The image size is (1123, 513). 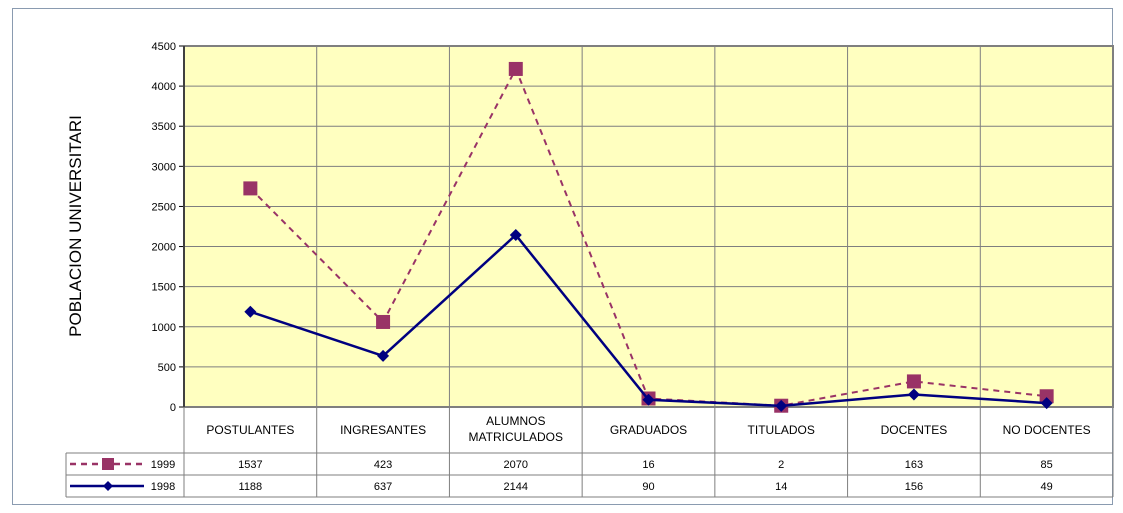 I want to click on y-tick-label: 2500, so click(x=164, y=207).